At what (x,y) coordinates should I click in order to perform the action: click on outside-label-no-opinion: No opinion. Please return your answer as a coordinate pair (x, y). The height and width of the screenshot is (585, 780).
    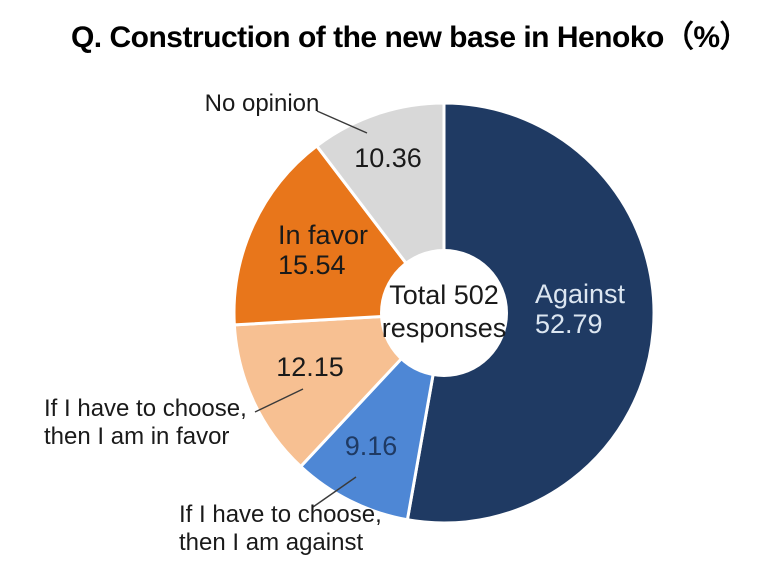
    Looking at the image, I should click on (262, 103).